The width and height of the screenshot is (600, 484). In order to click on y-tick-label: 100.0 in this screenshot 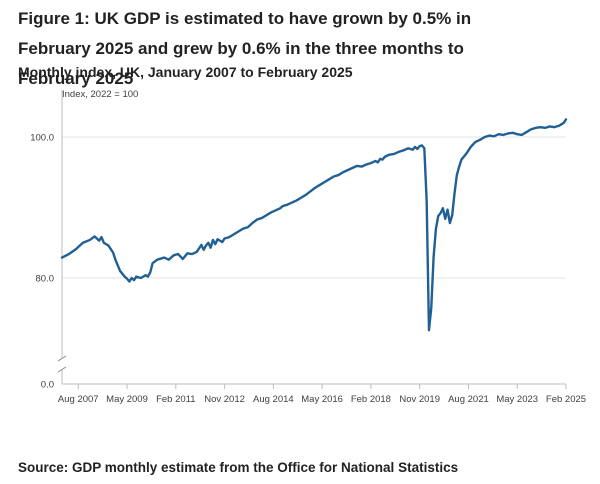, I will do `click(42, 138)`.